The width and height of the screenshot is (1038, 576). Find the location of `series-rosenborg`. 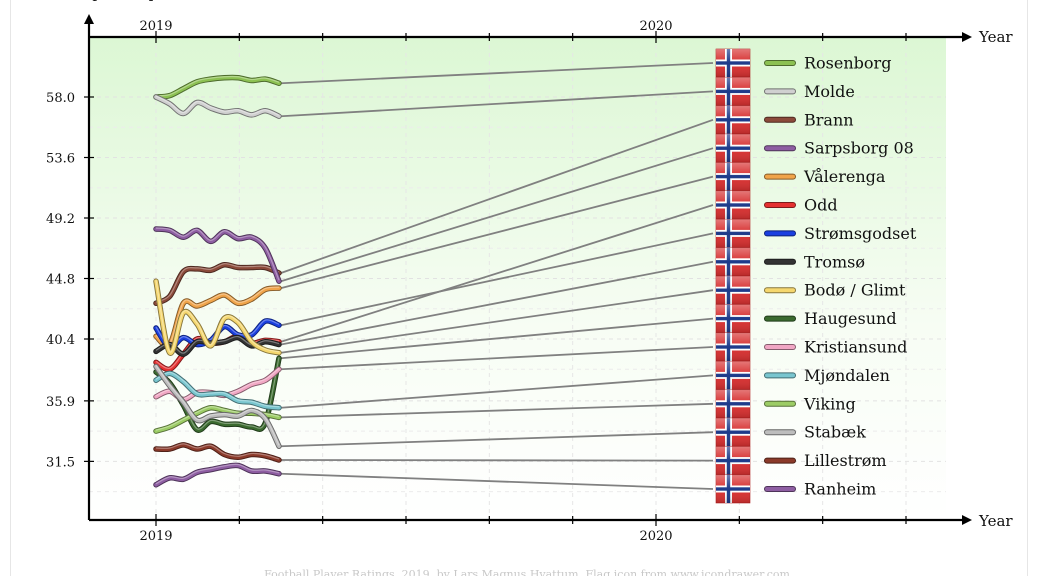

series-rosenborg is located at coordinates (217, 87).